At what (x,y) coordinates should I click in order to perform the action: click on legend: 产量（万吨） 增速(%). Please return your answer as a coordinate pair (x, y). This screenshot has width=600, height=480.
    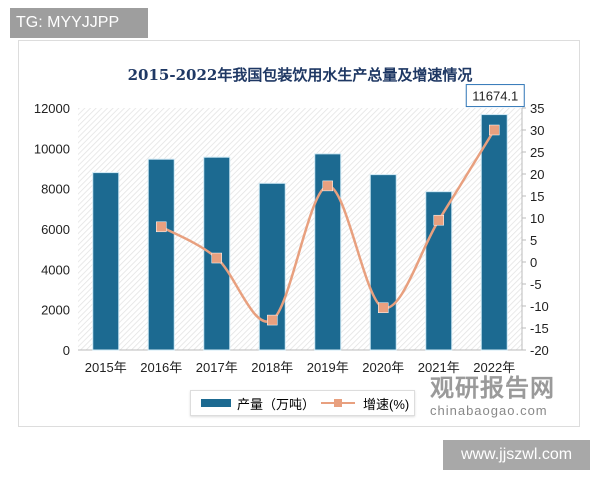
    Looking at the image, I should click on (302, 403).